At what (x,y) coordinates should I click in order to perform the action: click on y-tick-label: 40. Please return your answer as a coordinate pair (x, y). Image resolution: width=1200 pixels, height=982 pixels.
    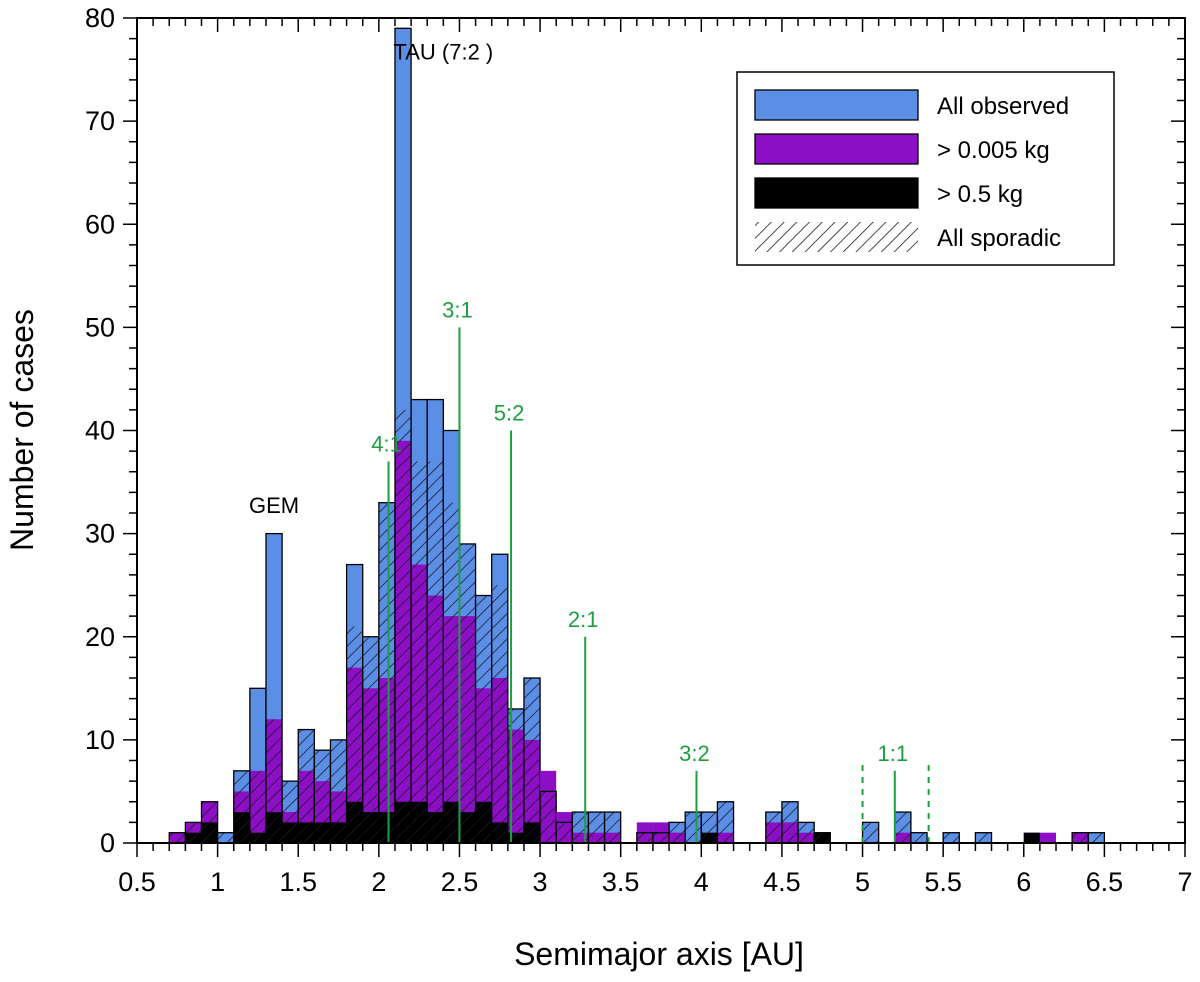
    Looking at the image, I should click on (100, 431).